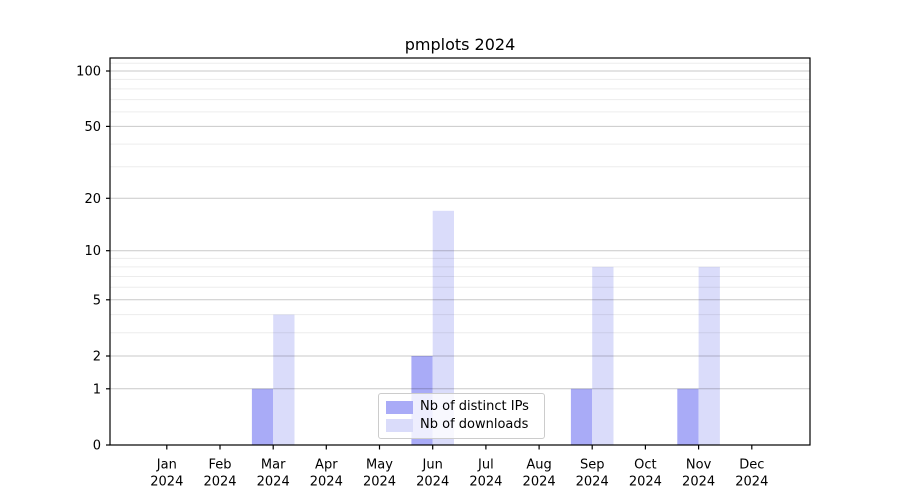  I want to click on y-tick-label: 100, so click(88, 72).